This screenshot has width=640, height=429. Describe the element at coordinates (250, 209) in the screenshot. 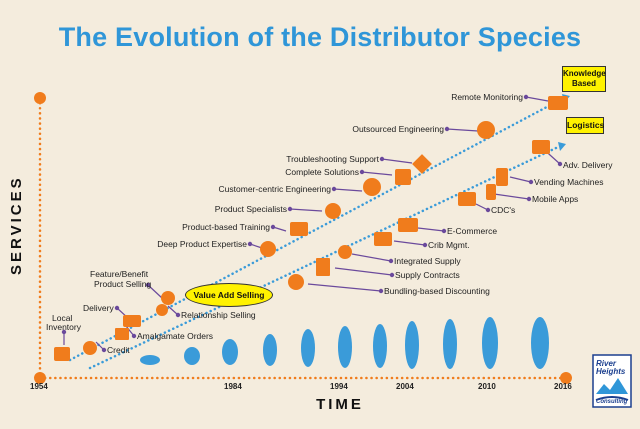

I see `label-product-specialists: Product Specialists` at that location.